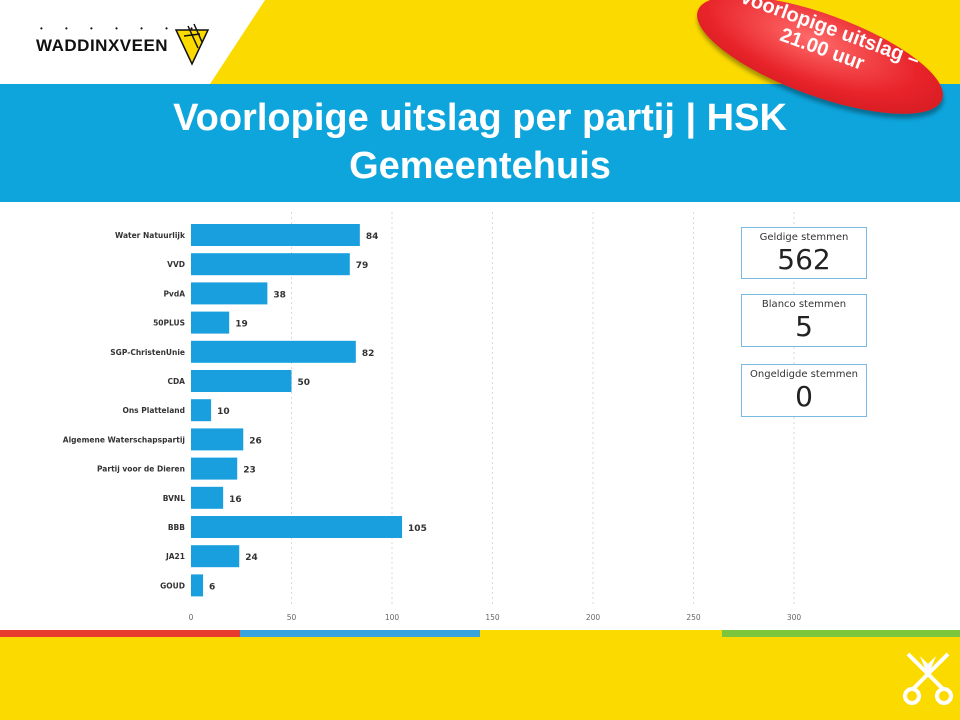 This screenshot has width=960, height=720. What do you see at coordinates (191, 617) in the screenshot?
I see `x-tick-label: 0` at bounding box center [191, 617].